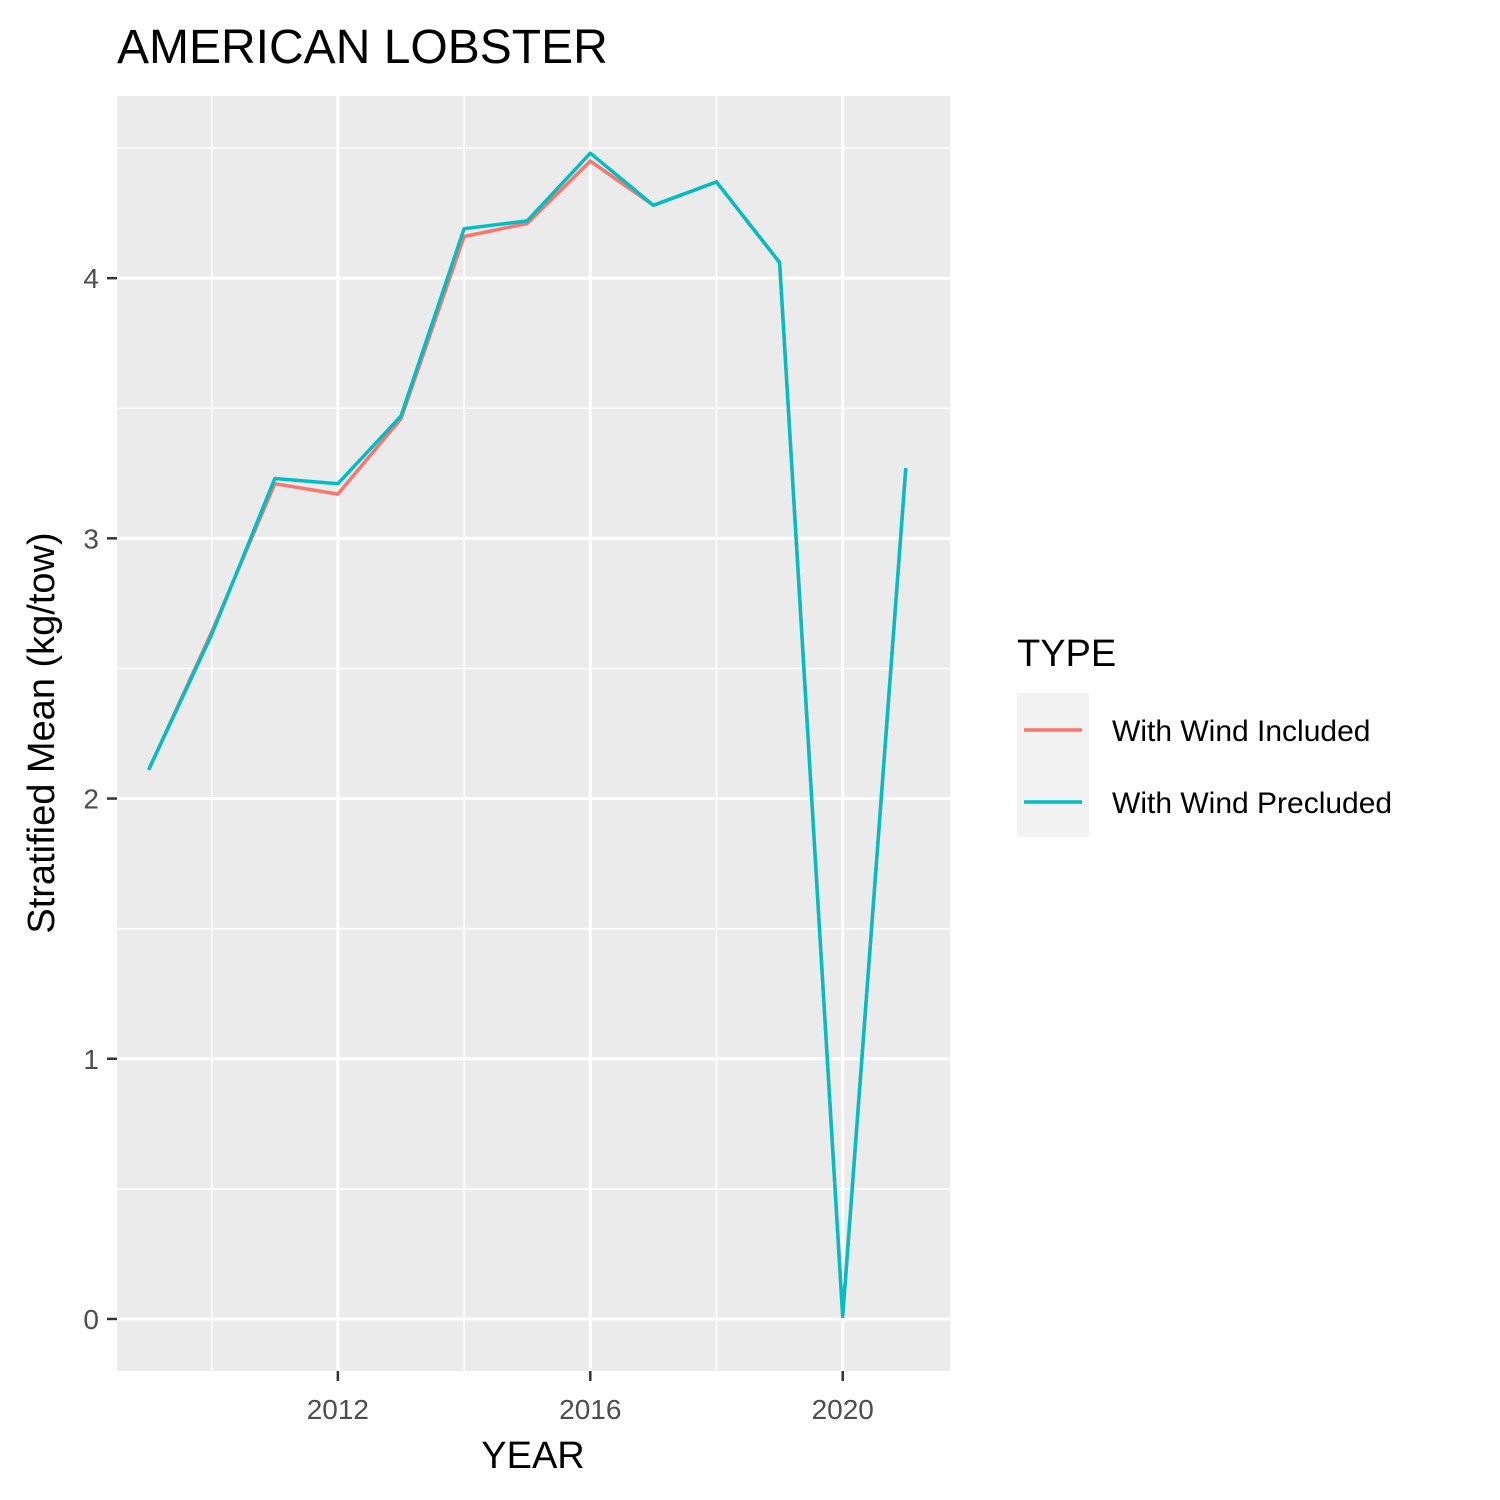 This screenshot has height=1500, width=1500. What do you see at coordinates (338, 1409) in the screenshot?
I see `x-tick-label: 2012` at bounding box center [338, 1409].